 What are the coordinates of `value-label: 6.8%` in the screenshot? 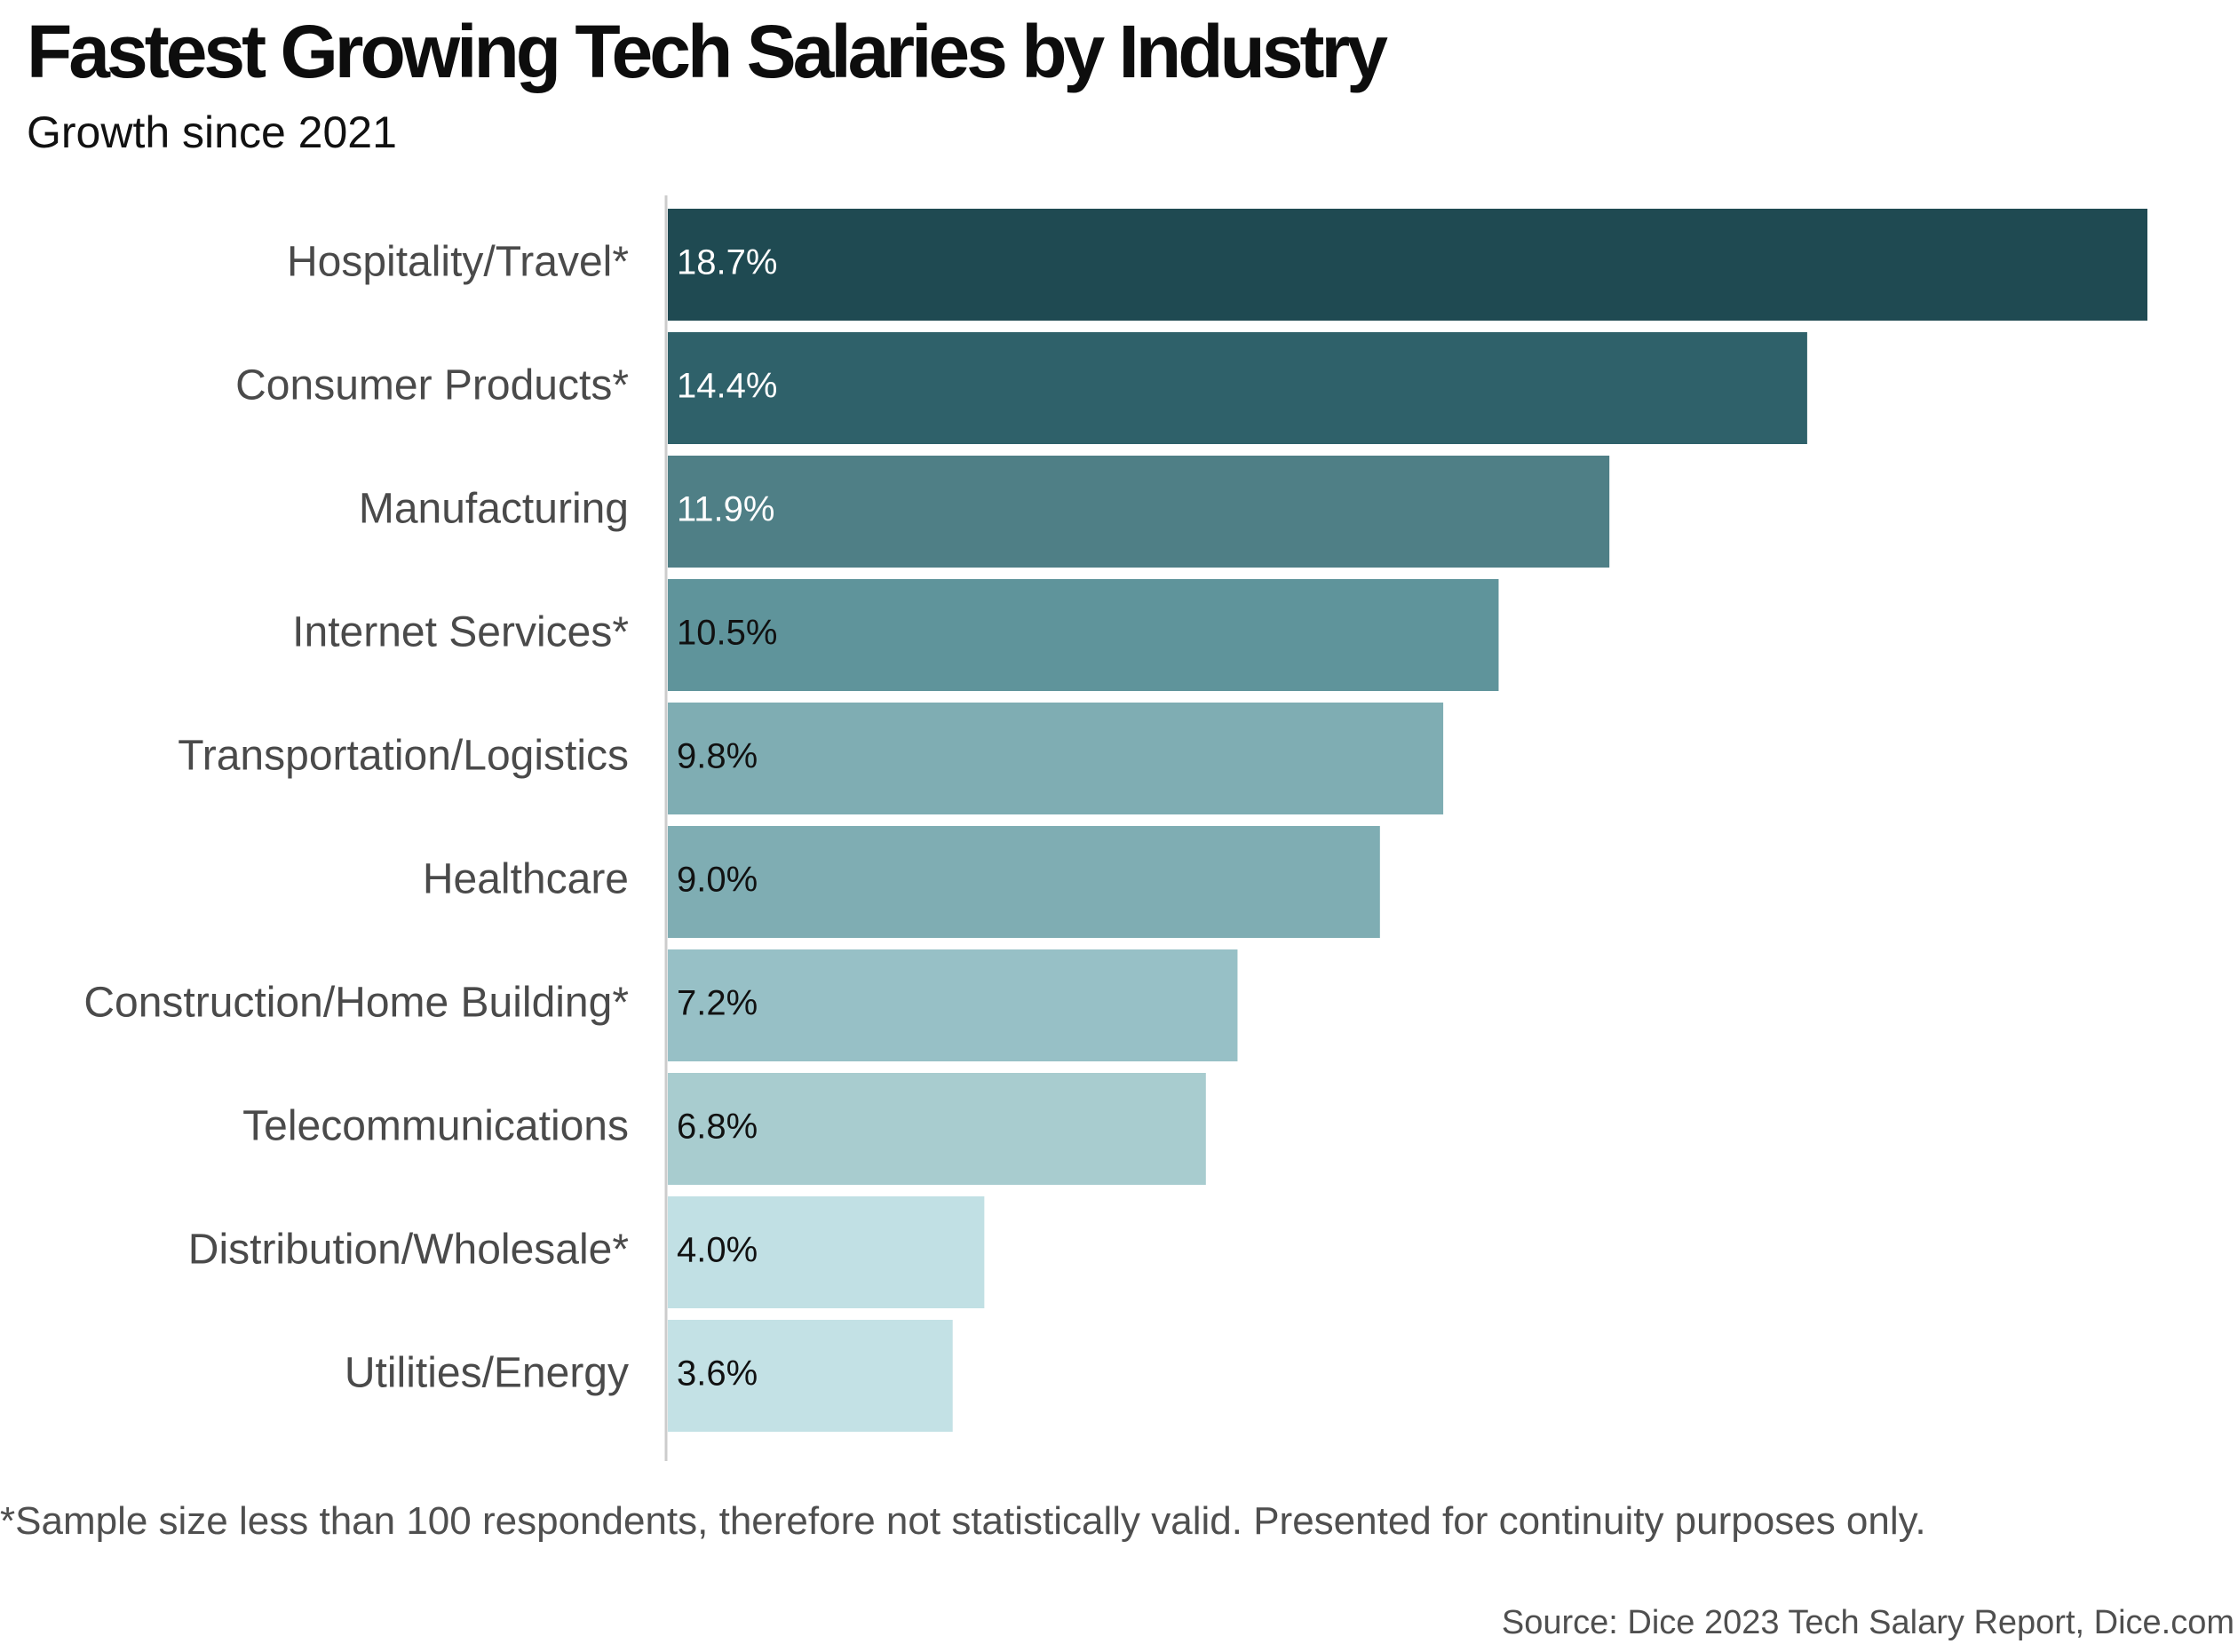 It's located at (718, 1127).